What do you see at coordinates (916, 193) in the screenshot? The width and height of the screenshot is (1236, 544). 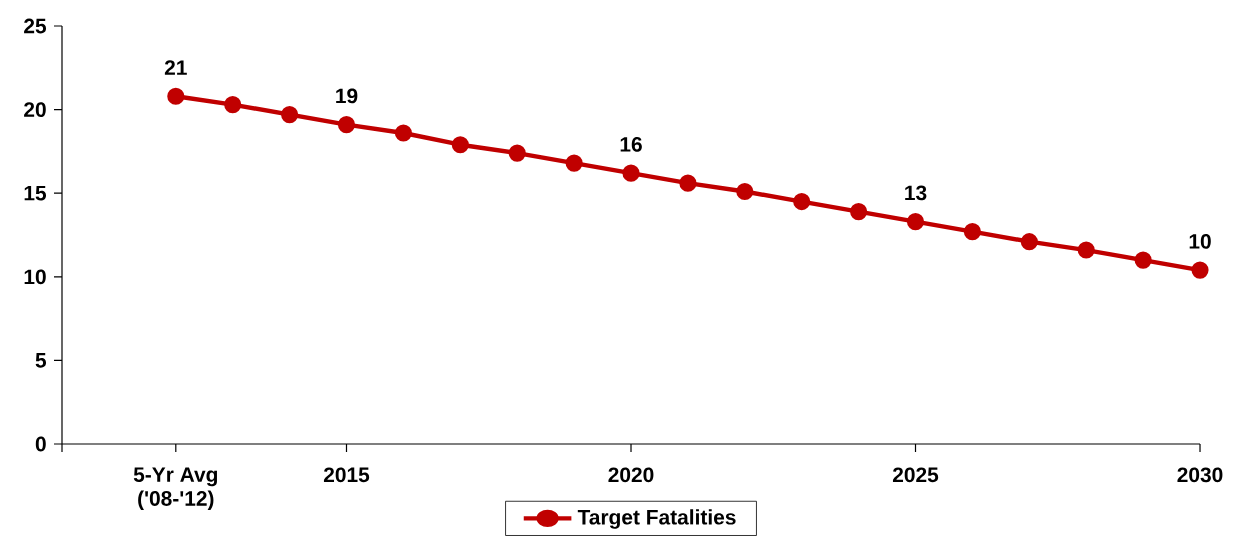 I see `data-label: 13` at bounding box center [916, 193].